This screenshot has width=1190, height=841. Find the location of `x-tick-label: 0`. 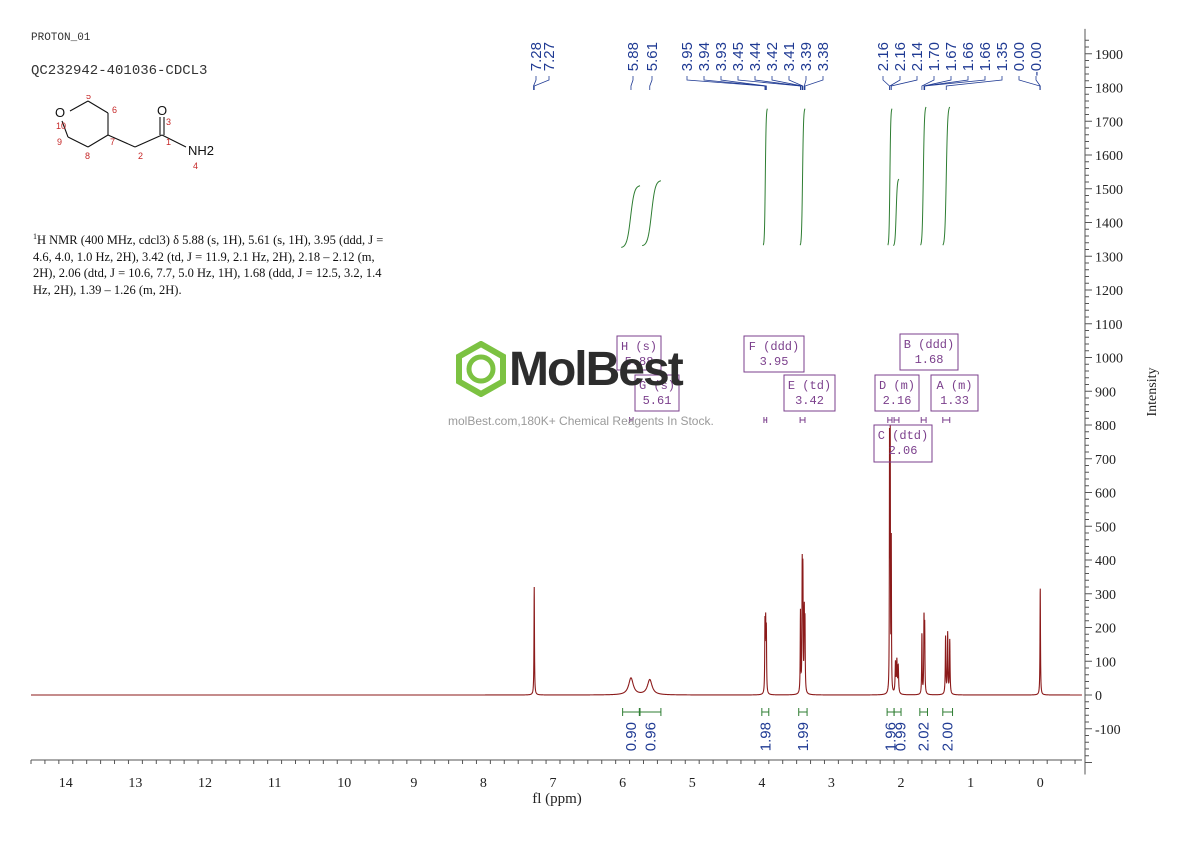

x-tick-label: 0 is located at coordinates (1040, 783).